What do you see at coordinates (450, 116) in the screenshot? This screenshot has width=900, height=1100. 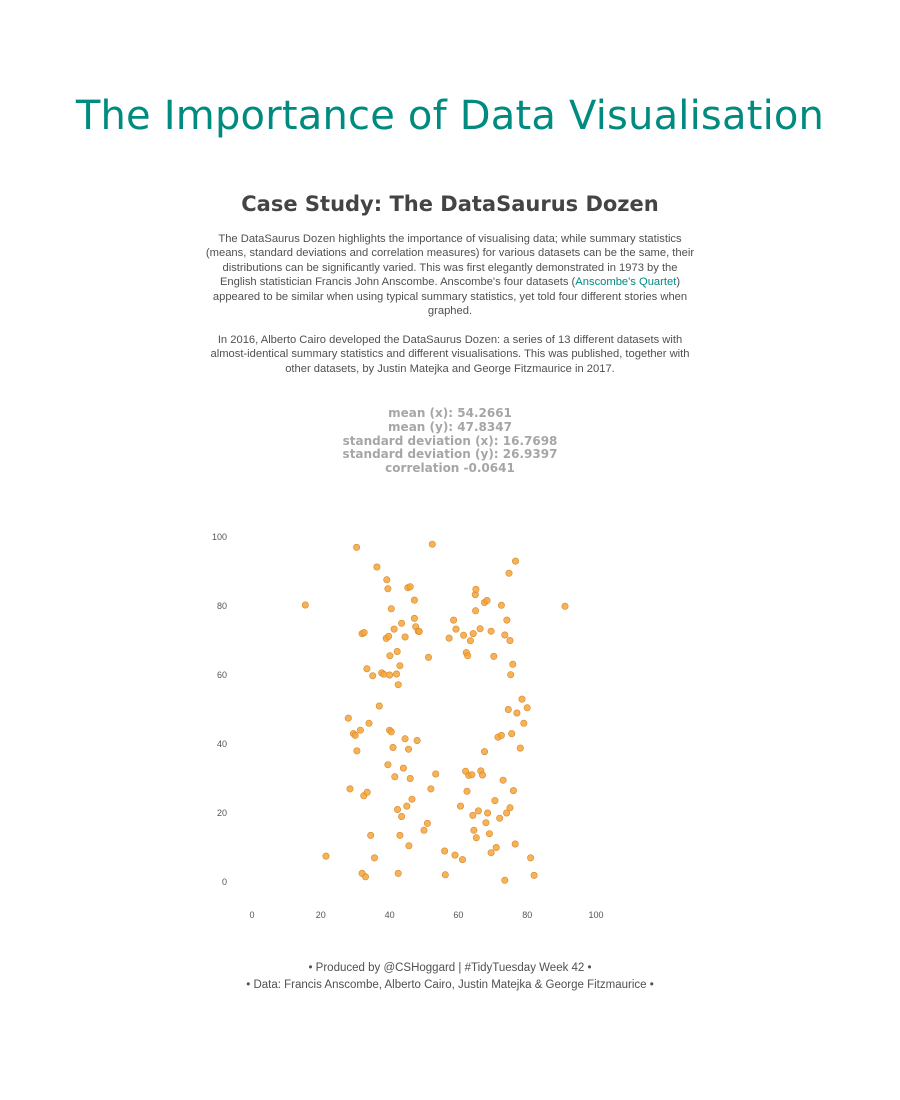 I see `page-title: The Importance of Data Visualisation` at bounding box center [450, 116].